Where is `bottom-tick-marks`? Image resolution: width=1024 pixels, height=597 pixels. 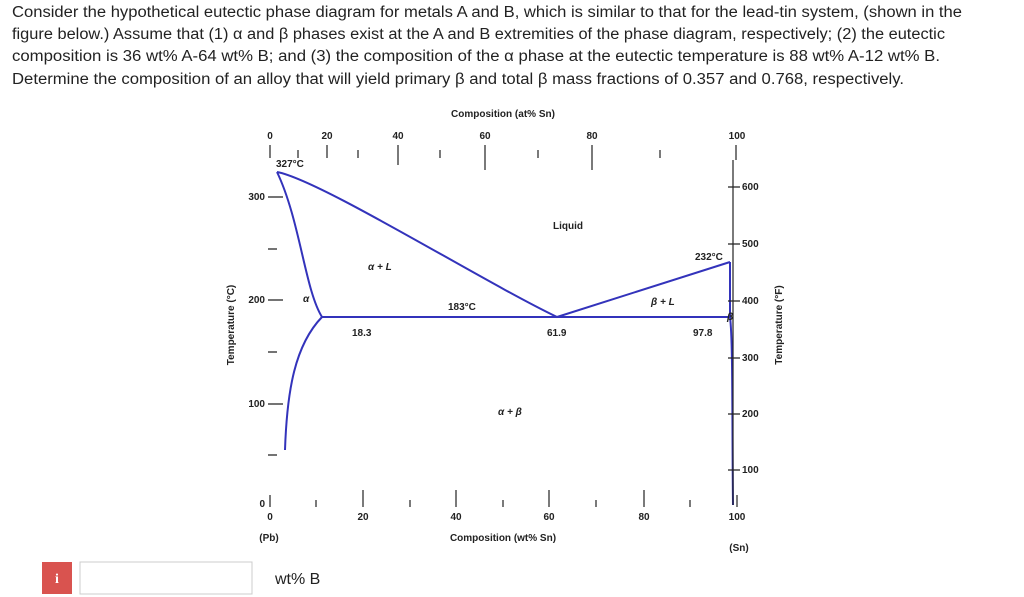
bottom-tick-marks is located at coordinates (503, 498).